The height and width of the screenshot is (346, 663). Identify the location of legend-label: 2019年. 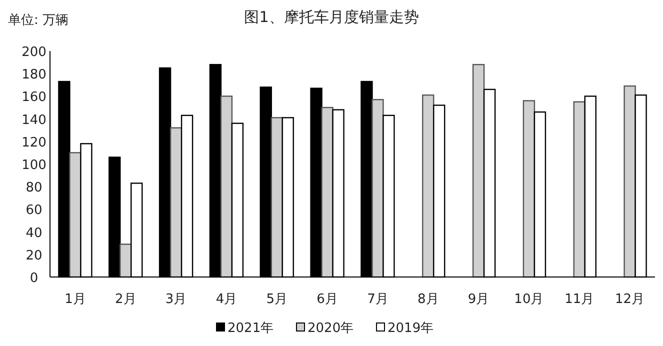
(411, 328).